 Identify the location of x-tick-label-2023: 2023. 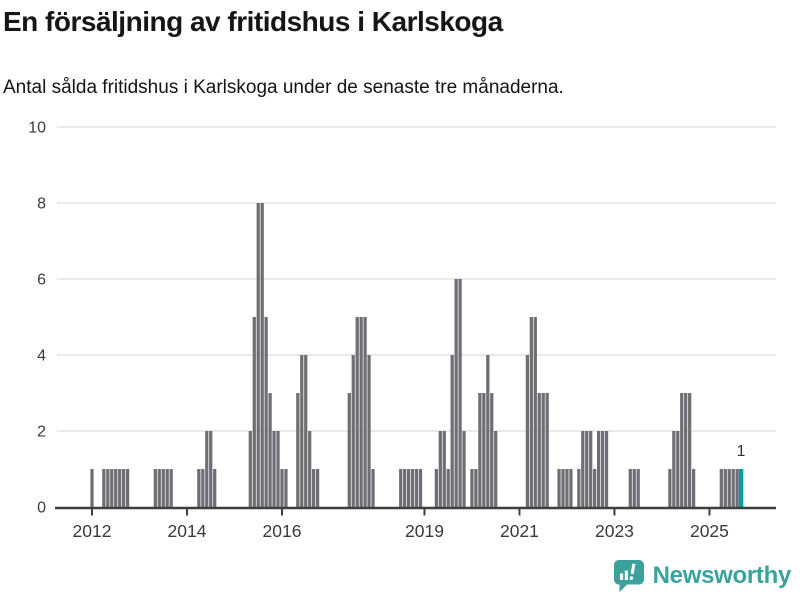
(614, 531).